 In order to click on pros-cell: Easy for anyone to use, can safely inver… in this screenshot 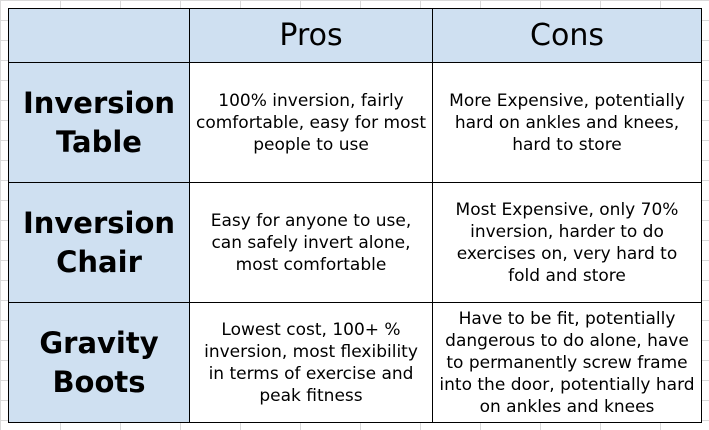, I will do `click(311, 242)`.